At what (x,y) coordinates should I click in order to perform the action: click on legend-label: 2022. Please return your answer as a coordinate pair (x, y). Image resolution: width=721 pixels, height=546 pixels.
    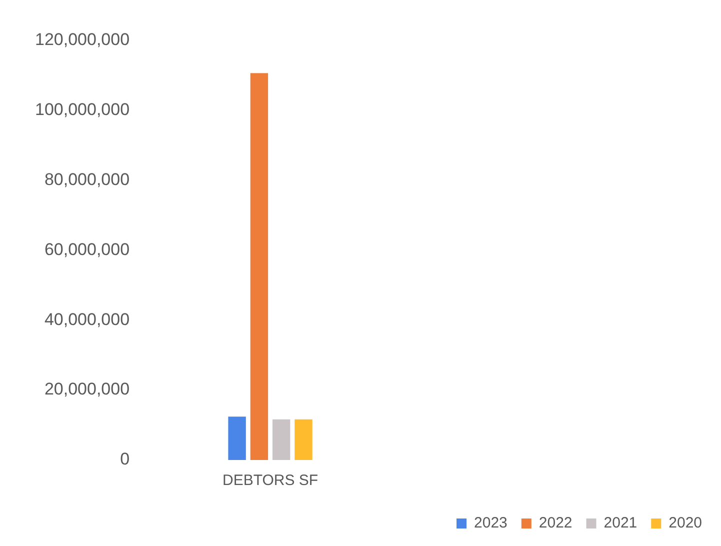
    Looking at the image, I should click on (555, 523).